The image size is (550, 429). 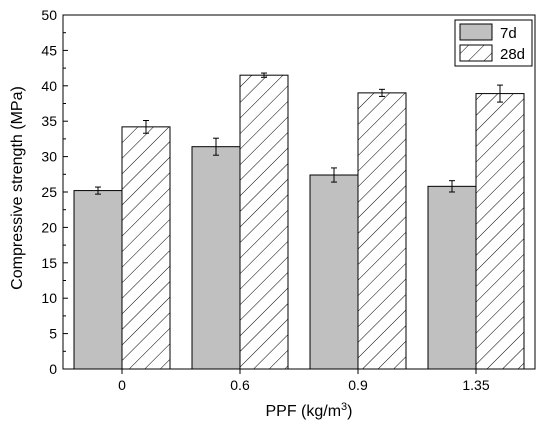 I want to click on x-axis-label-end: ), so click(x=349, y=411).